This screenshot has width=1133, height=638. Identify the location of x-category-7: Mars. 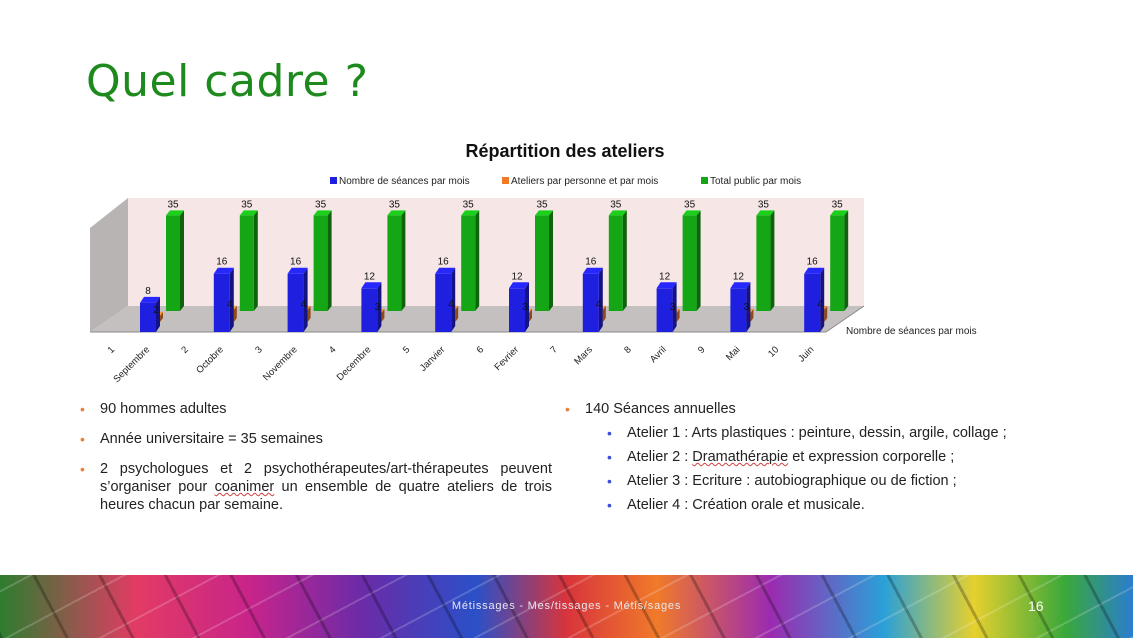
(583, 355).